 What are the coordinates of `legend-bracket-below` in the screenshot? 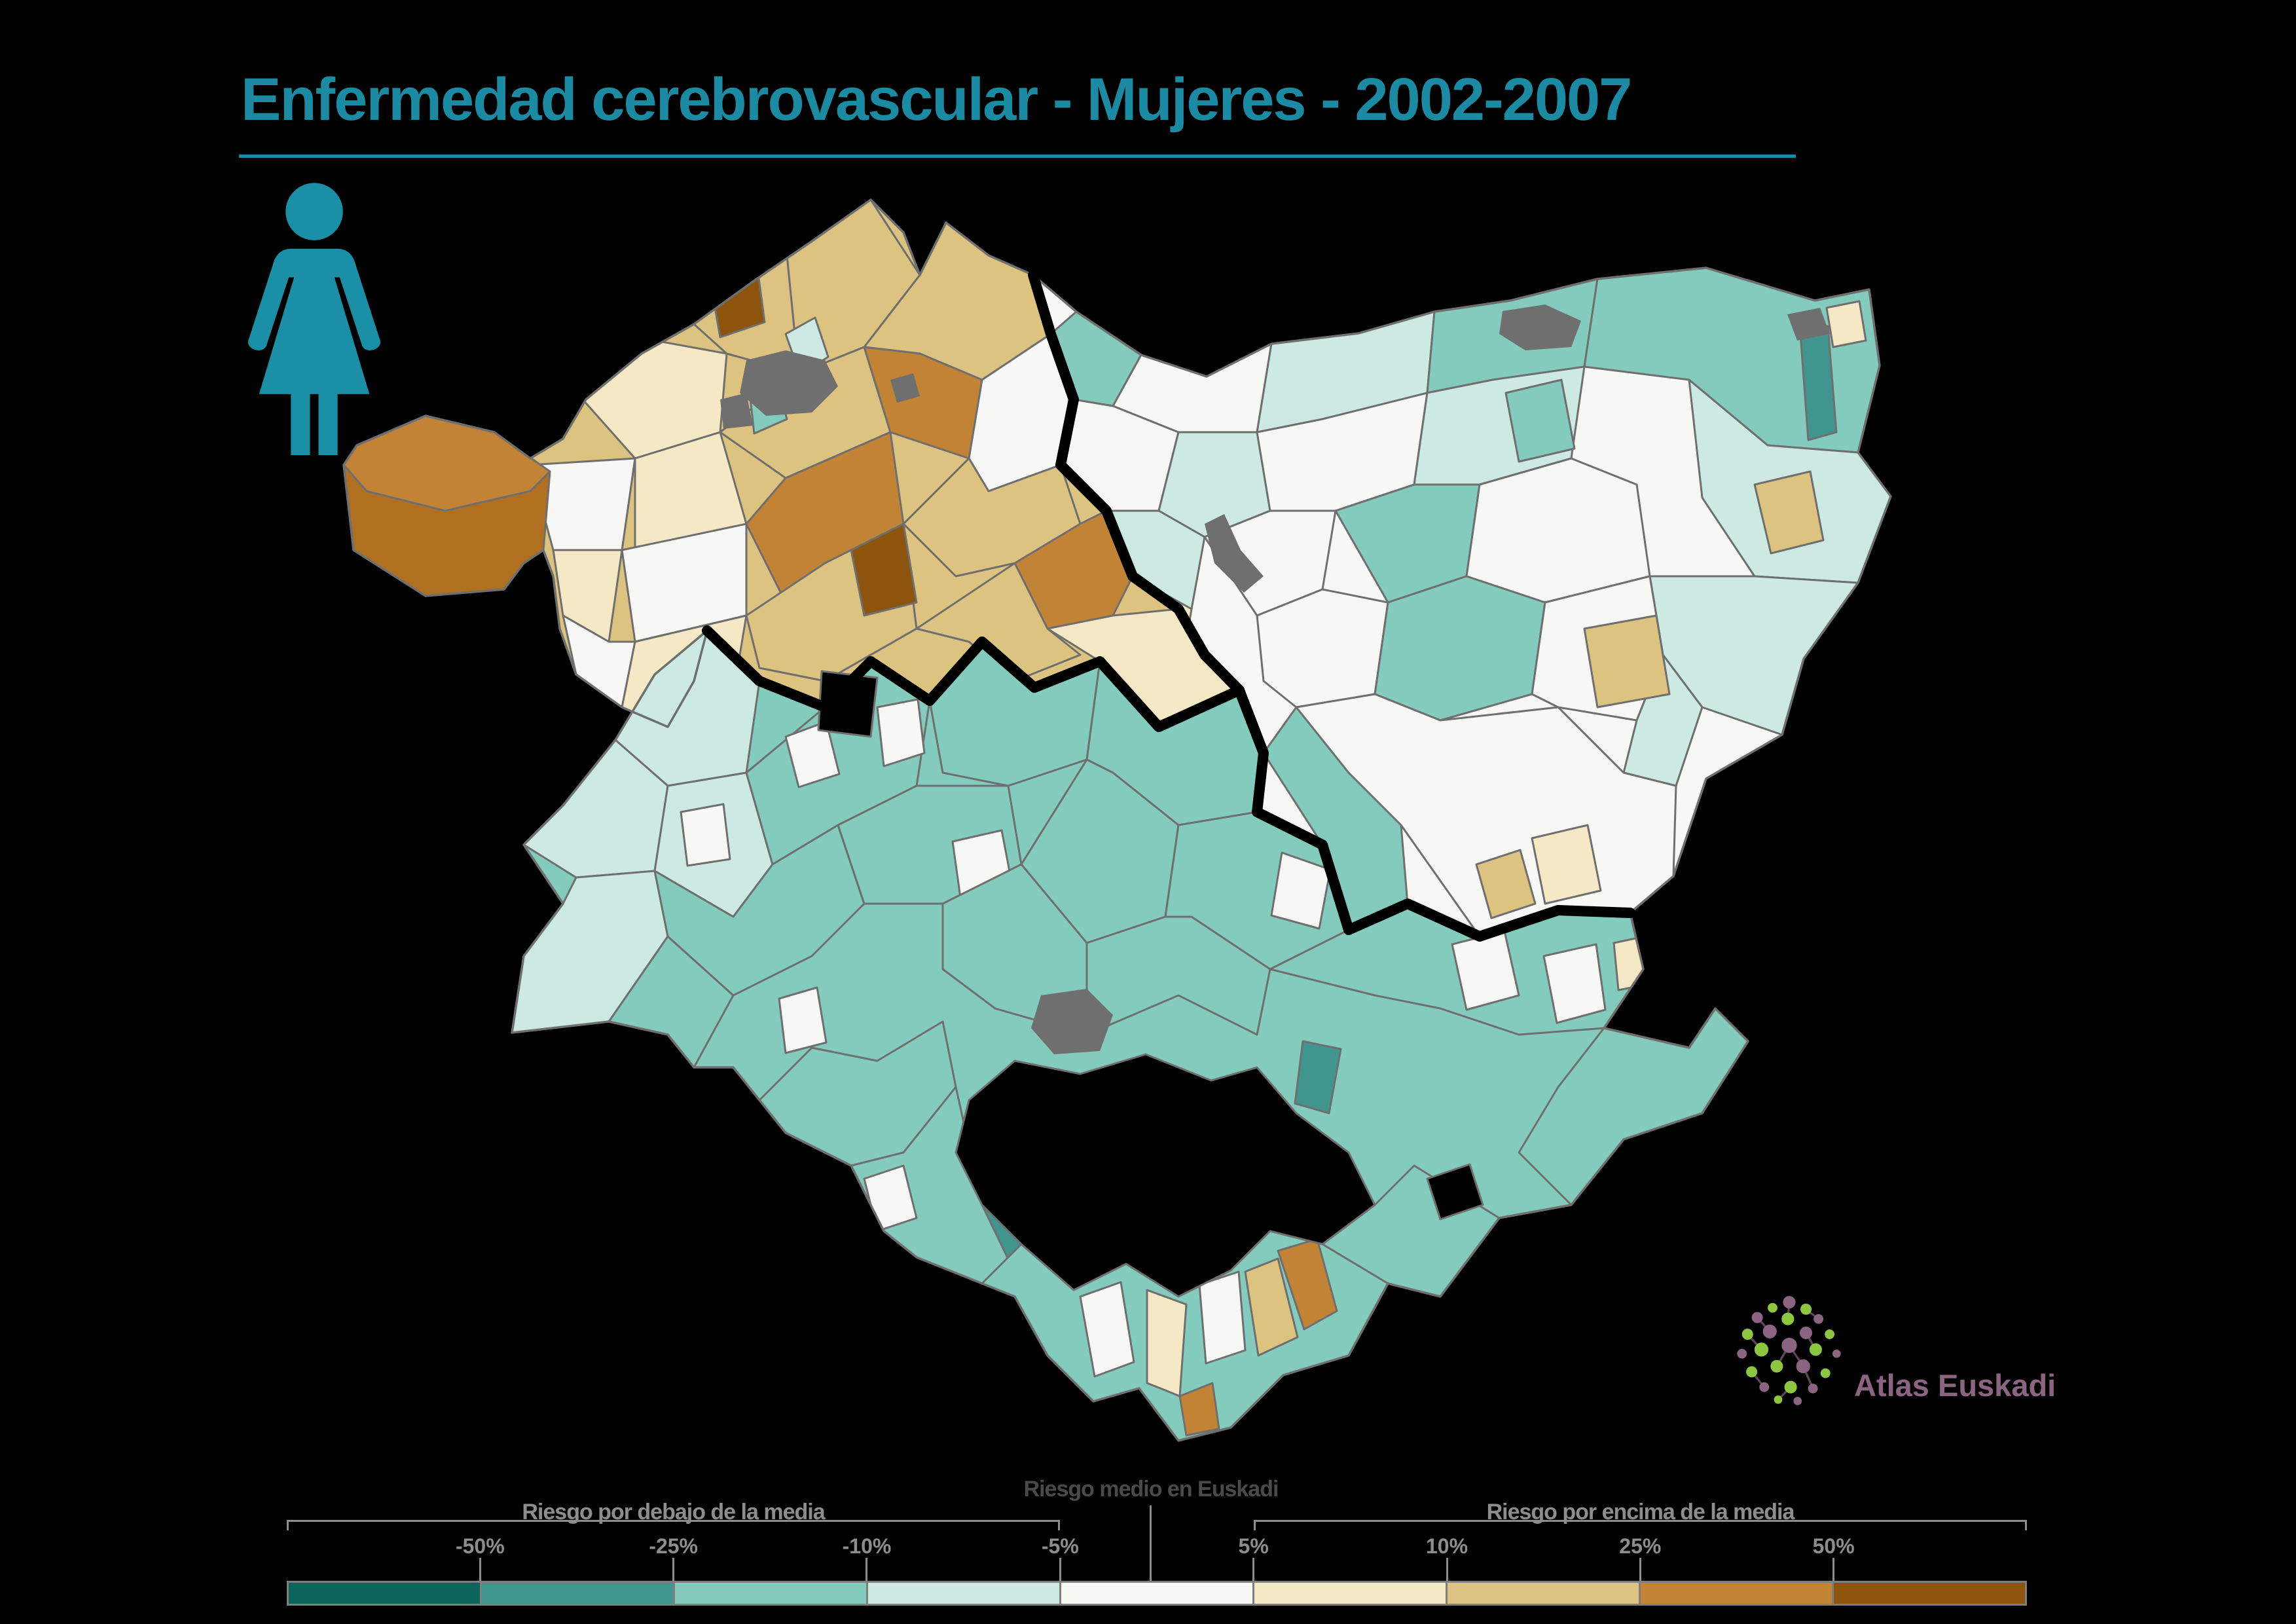 It's located at (673, 1525).